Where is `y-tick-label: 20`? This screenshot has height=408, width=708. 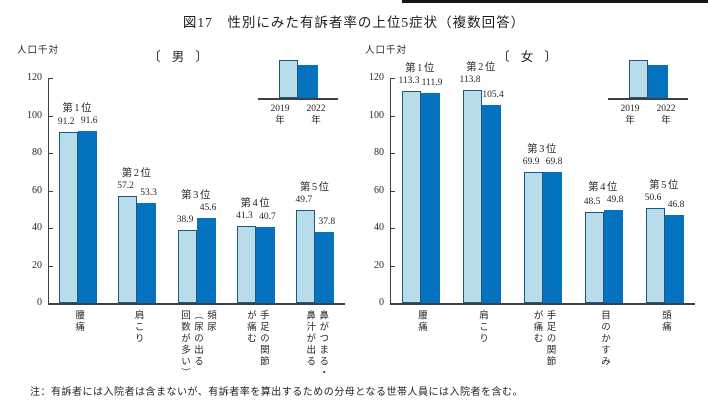 y-tick-label: 20 is located at coordinates (37, 265).